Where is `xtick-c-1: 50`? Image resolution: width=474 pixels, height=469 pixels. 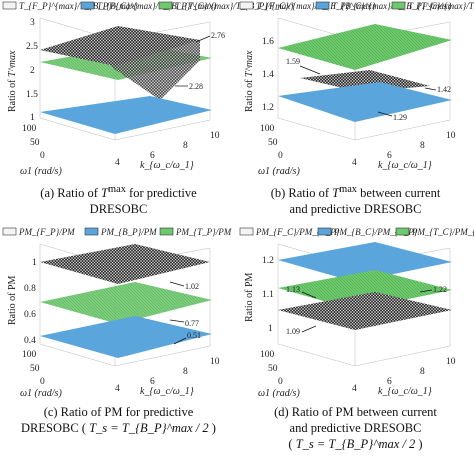 xtick-c-1: 50 is located at coordinates (35, 369).